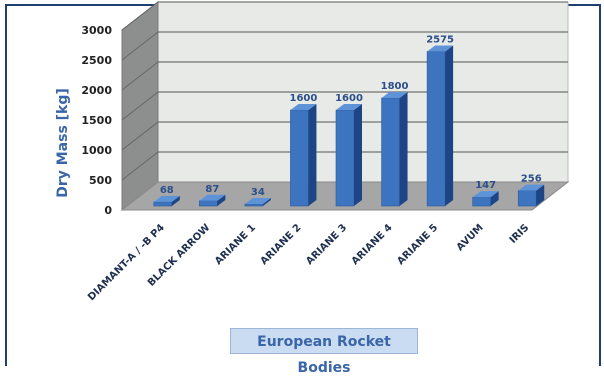  Describe the element at coordinates (100, 180) in the screenshot. I see `y-tick-label: 500` at that location.